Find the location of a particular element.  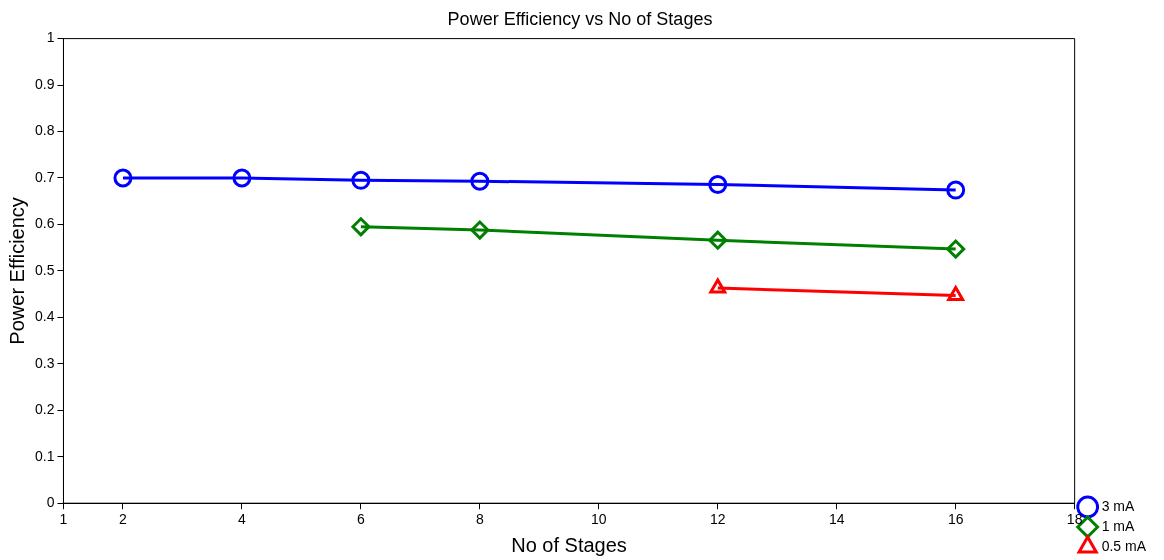

legend-label: 3 mA is located at coordinates (1118, 505).